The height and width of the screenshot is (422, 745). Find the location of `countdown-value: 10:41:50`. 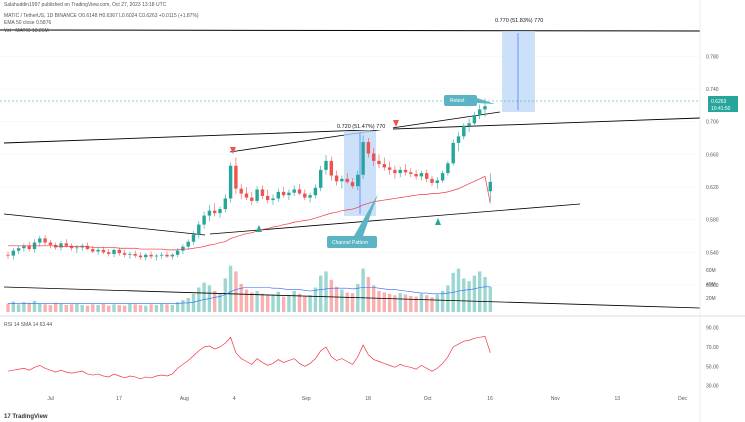

countdown-value: 10:41:50 is located at coordinates (721, 109).